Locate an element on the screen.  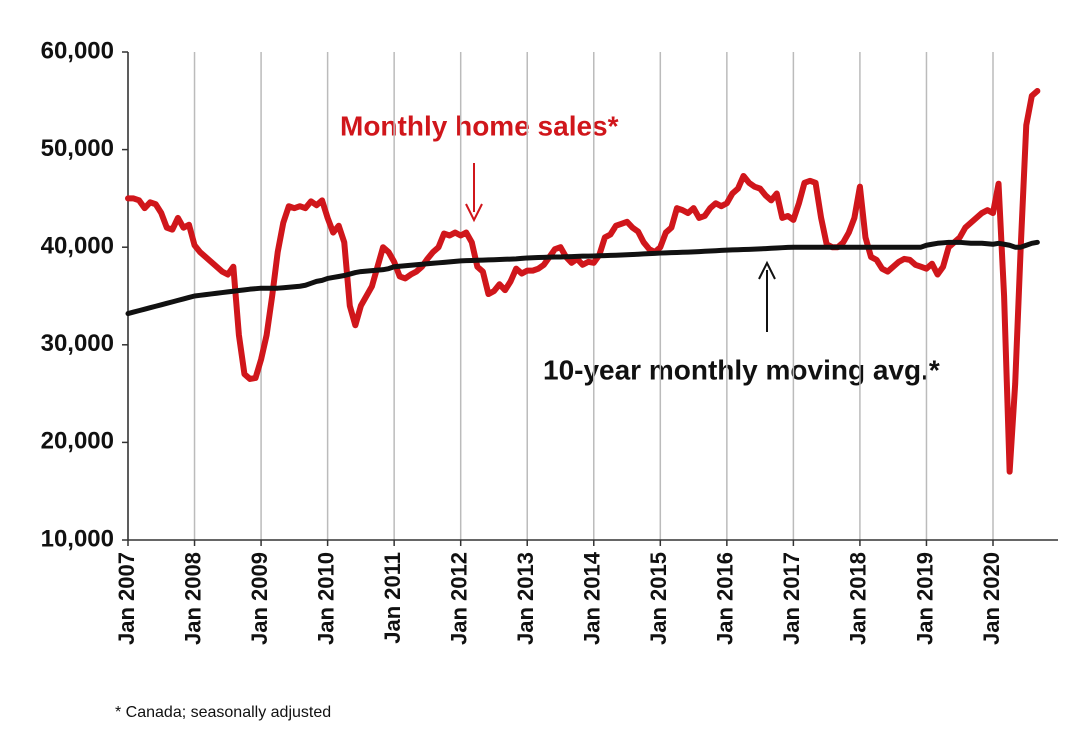
footnote: * Canada; seasonally adjusted is located at coordinates (223, 712).